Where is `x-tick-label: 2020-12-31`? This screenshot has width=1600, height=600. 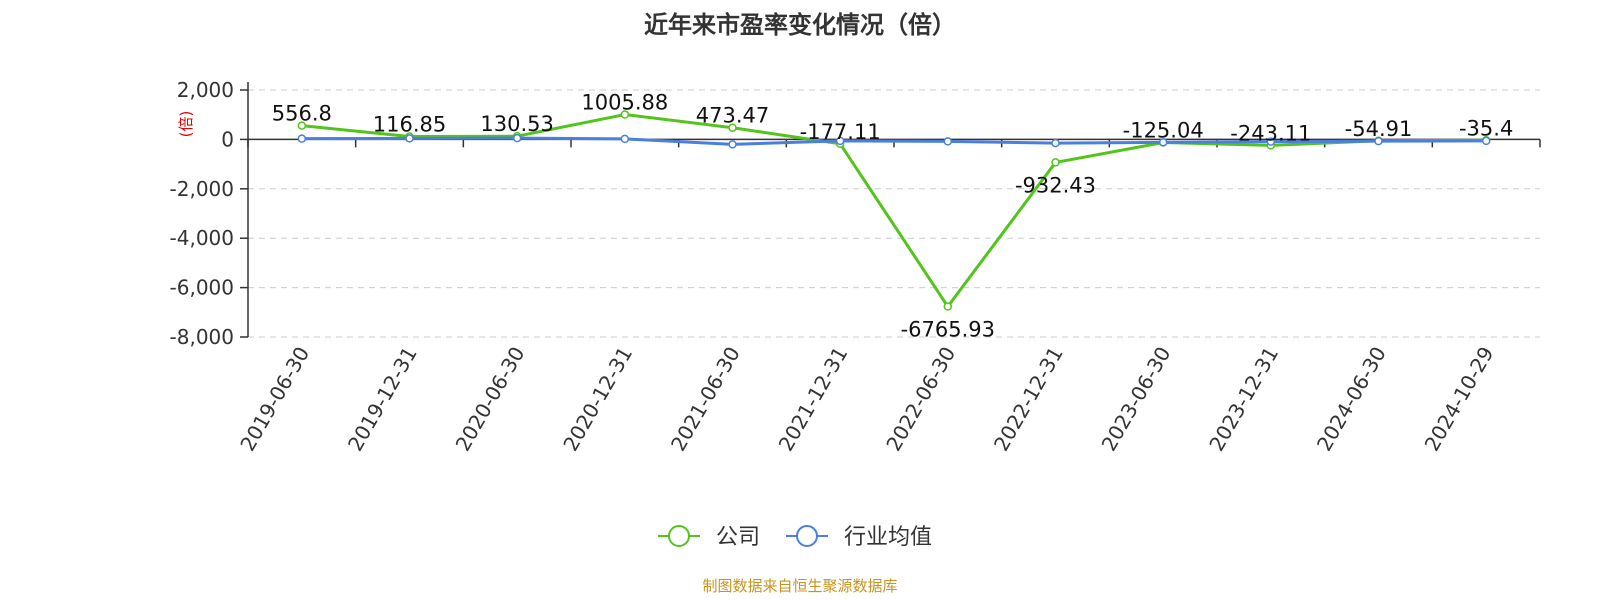 x-tick-label: 2020-12-31 is located at coordinates (597, 399).